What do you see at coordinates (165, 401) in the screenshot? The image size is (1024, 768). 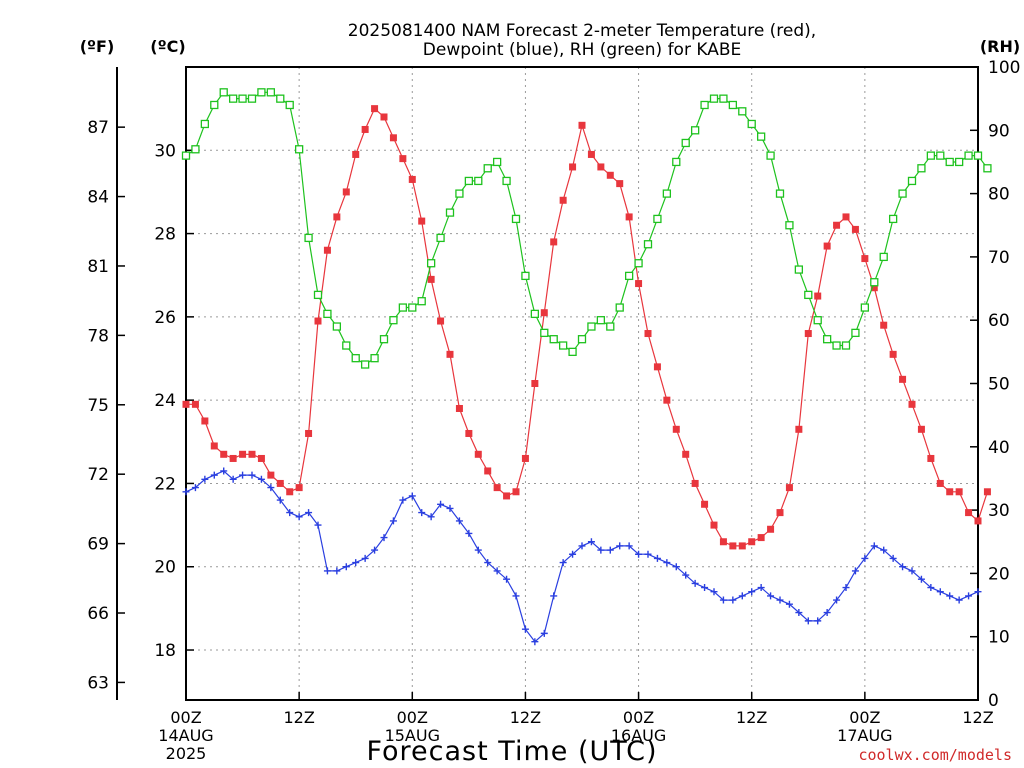 I see `celsius-tick-label: 24` at bounding box center [165, 401].